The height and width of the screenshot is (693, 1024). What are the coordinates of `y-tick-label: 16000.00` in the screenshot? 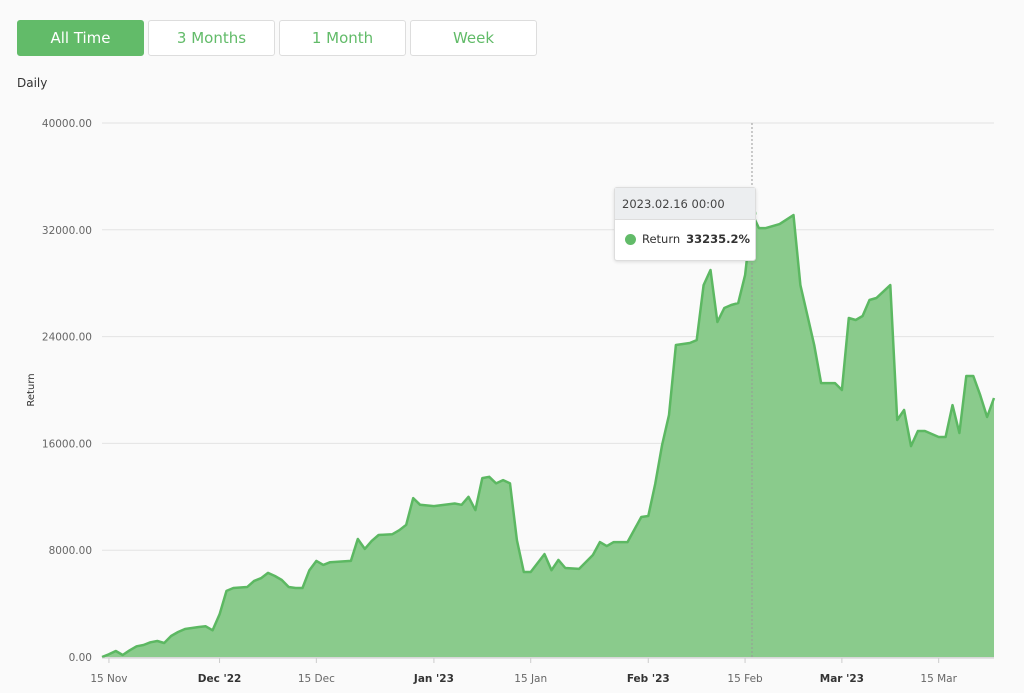 It's located at (67, 444).